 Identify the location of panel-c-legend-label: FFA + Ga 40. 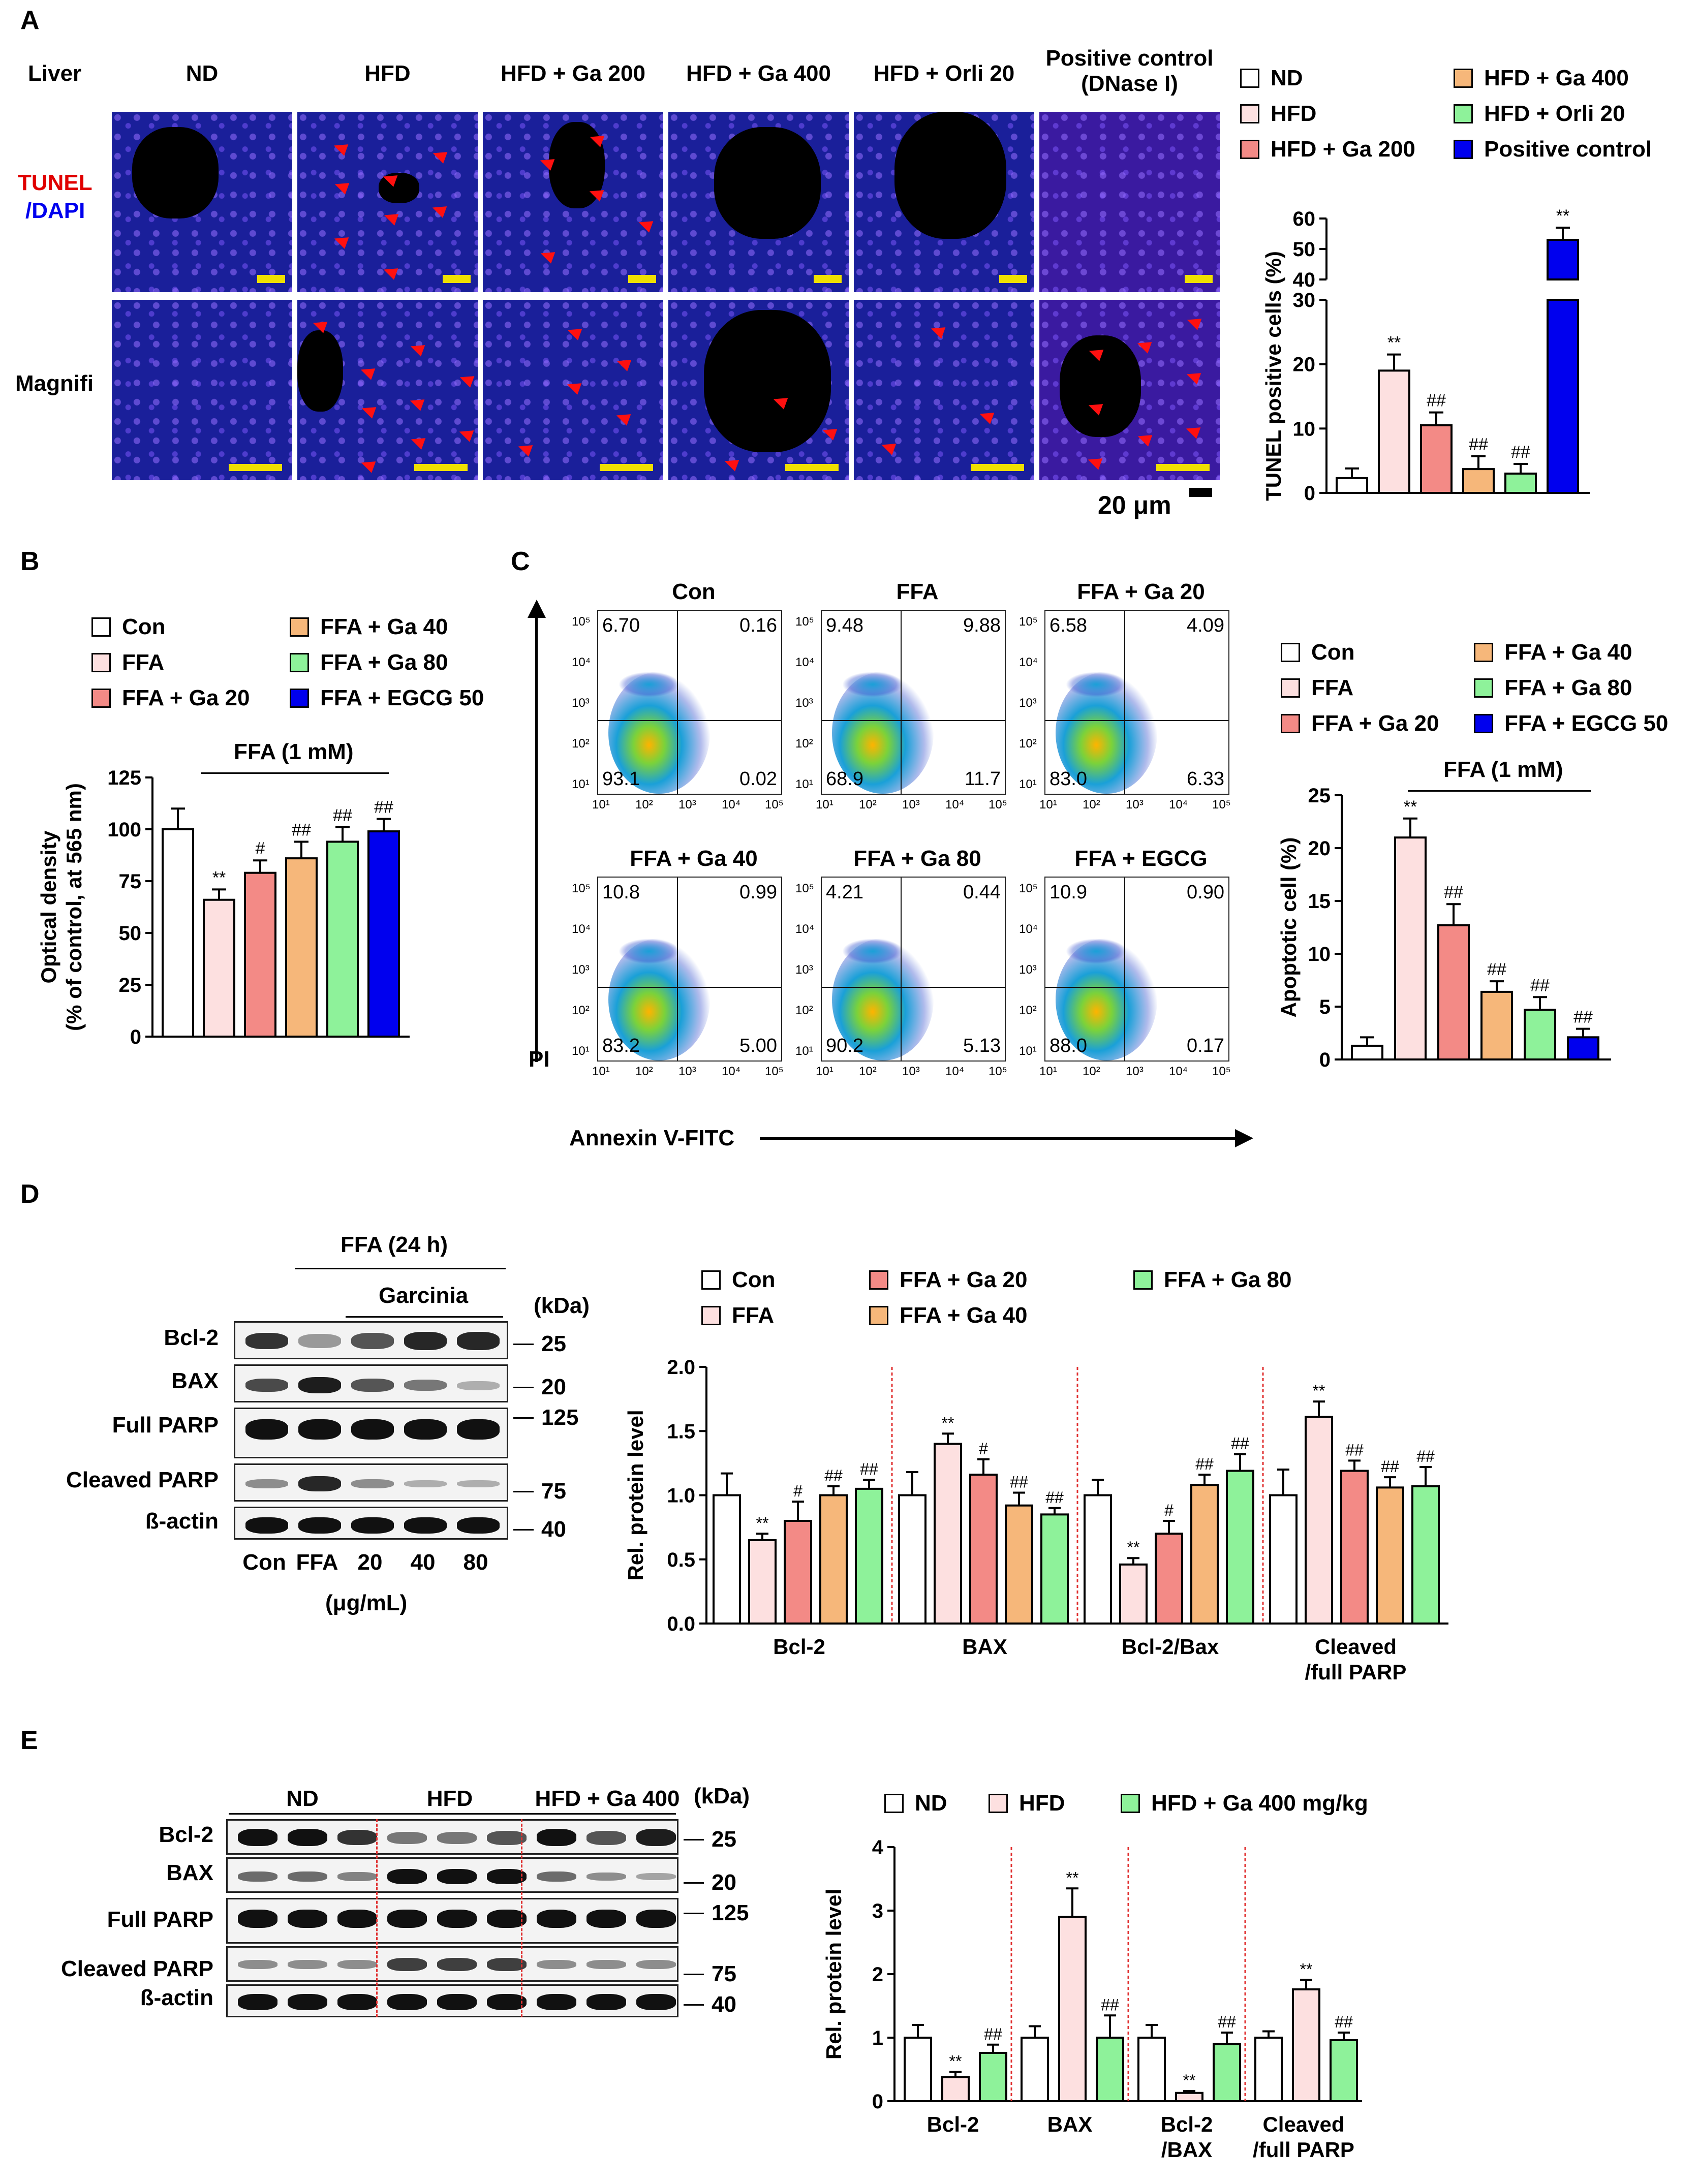
(1568, 652).